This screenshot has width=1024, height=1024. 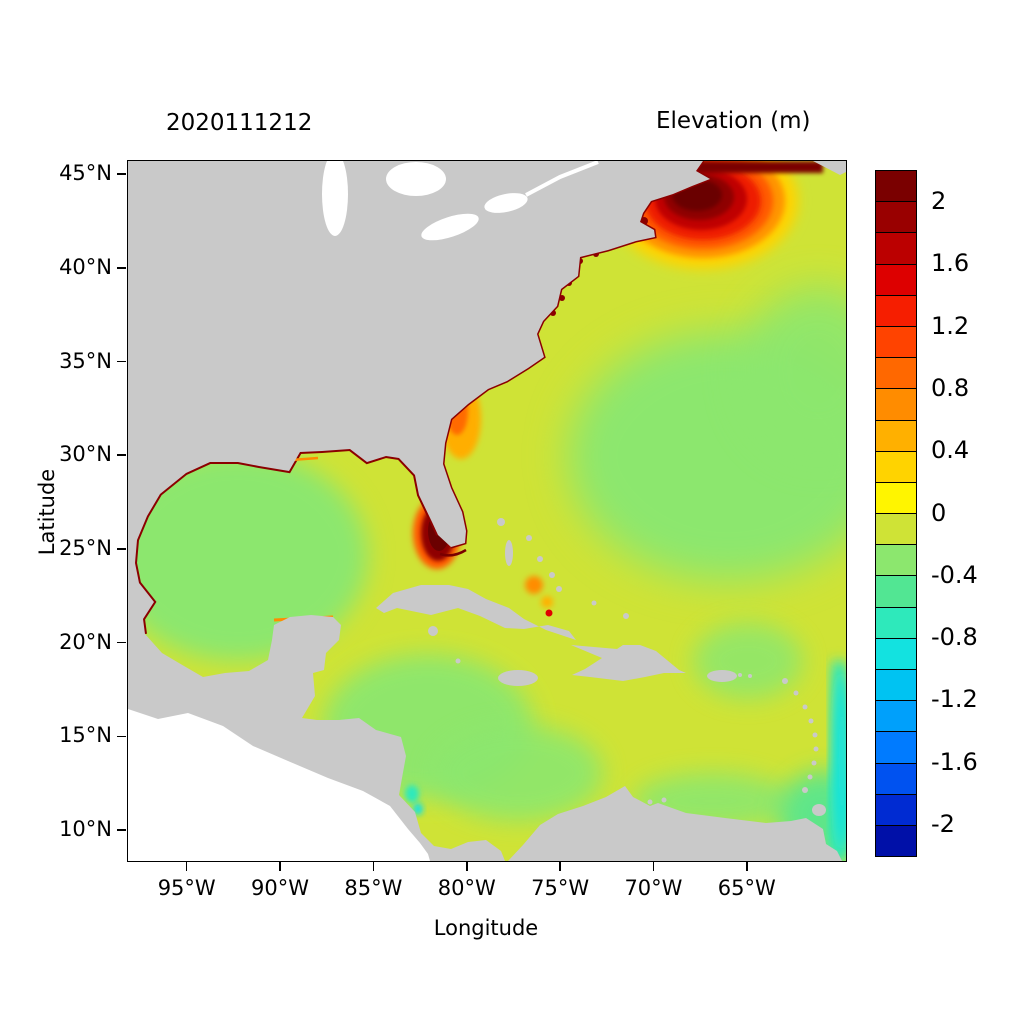 I want to click on y-tick-label: 30°N, so click(x=85, y=454).